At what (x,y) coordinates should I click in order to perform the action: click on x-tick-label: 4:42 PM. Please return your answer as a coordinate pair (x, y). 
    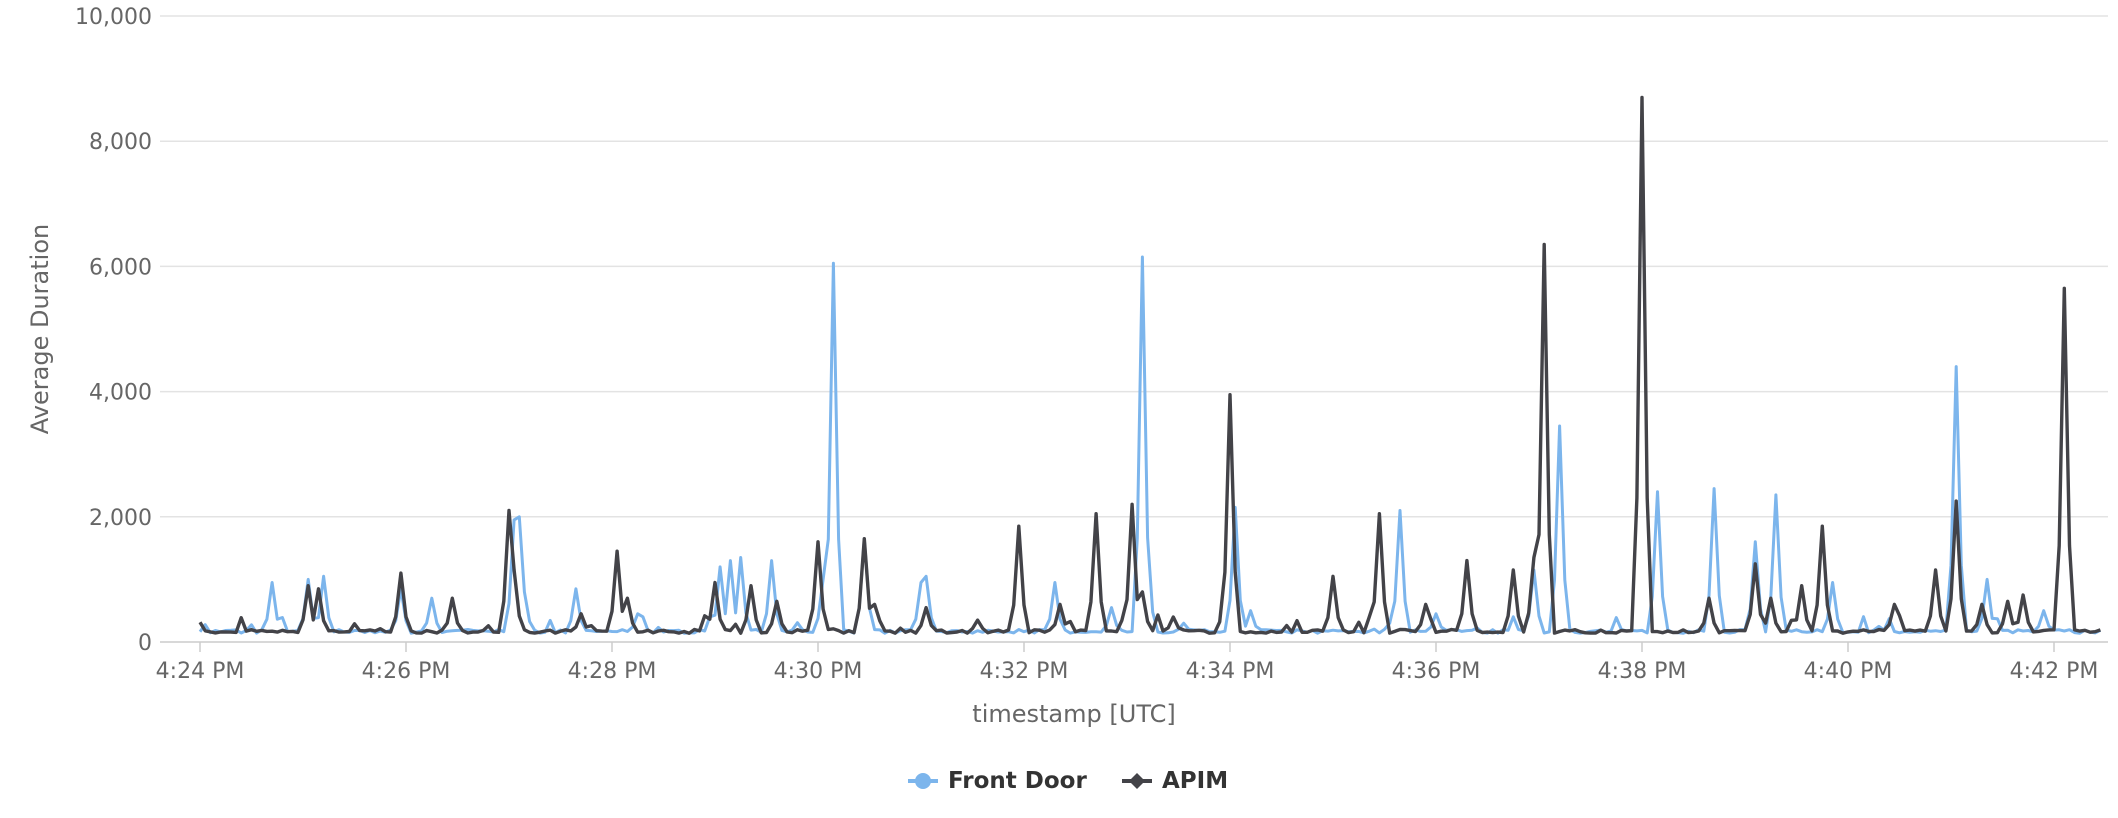
    Looking at the image, I should click on (2054, 671).